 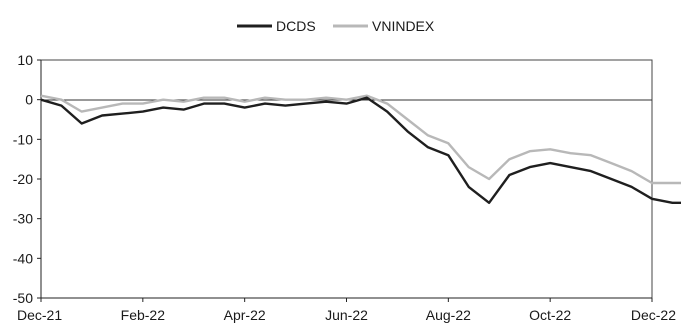 I want to click on y-tick-label: -20, so click(x=23, y=179).